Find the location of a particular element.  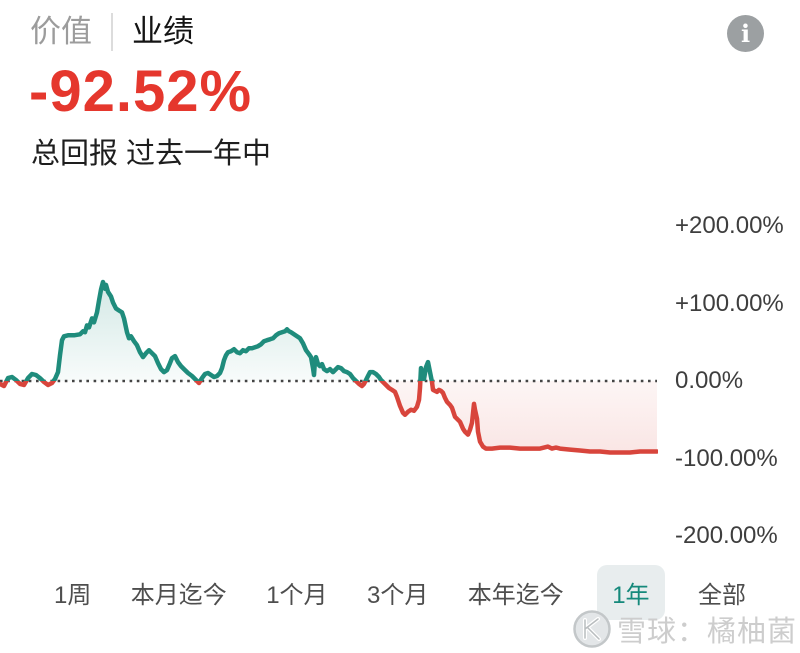

y-tick-0: 0.00% is located at coordinates (709, 380).